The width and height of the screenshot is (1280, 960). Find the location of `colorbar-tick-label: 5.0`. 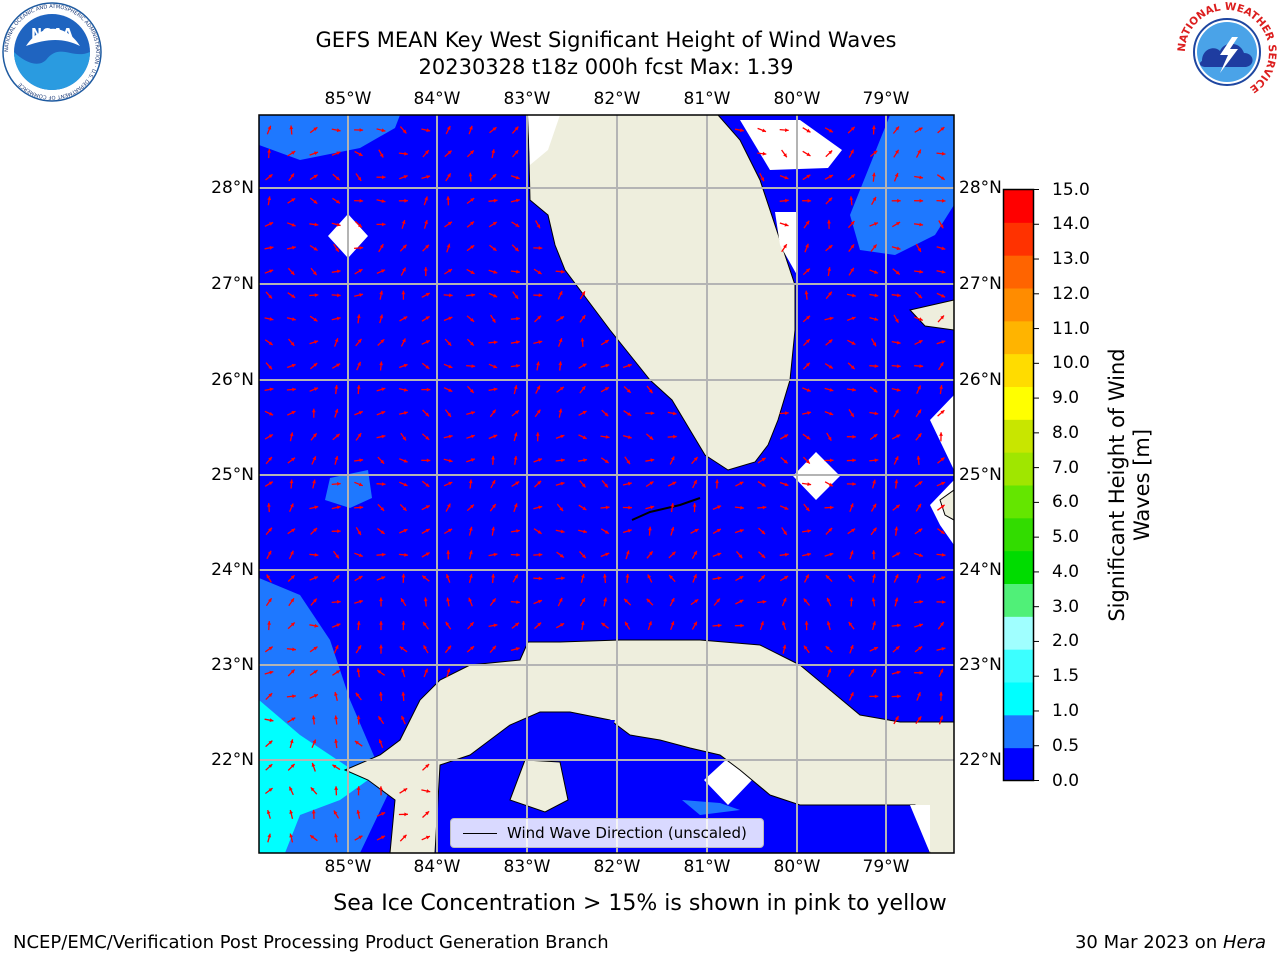

colorbar-tick-label: 5.0 is located at coordinates (1066, 537).